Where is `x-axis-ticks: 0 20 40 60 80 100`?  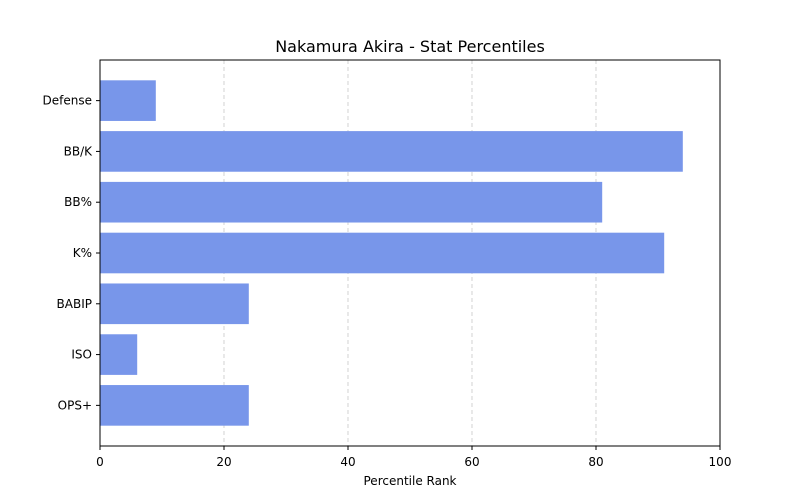 x-axis-ticks: 0 20 40 60 80 100 is located at coordinates (413, 457).